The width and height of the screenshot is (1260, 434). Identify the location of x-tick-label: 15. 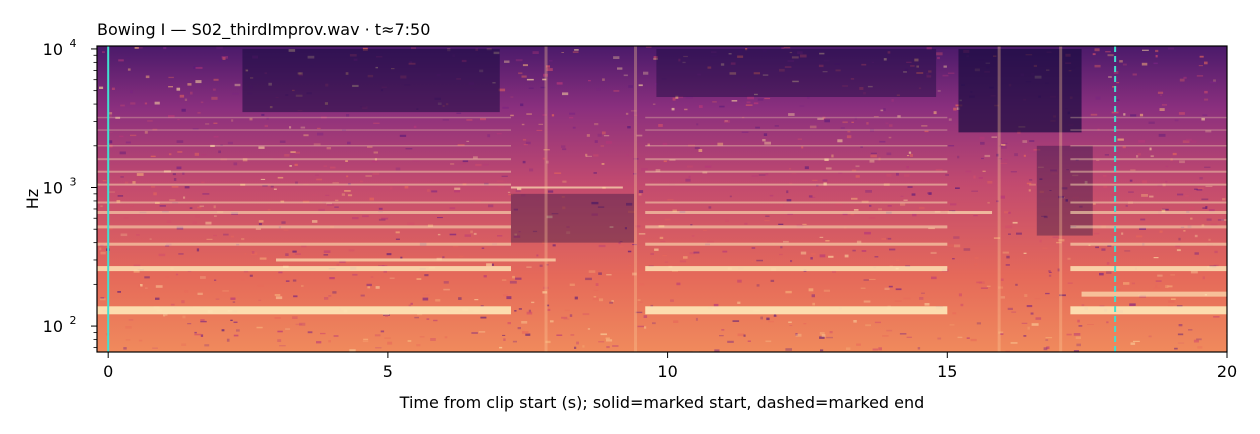
(947, 371).